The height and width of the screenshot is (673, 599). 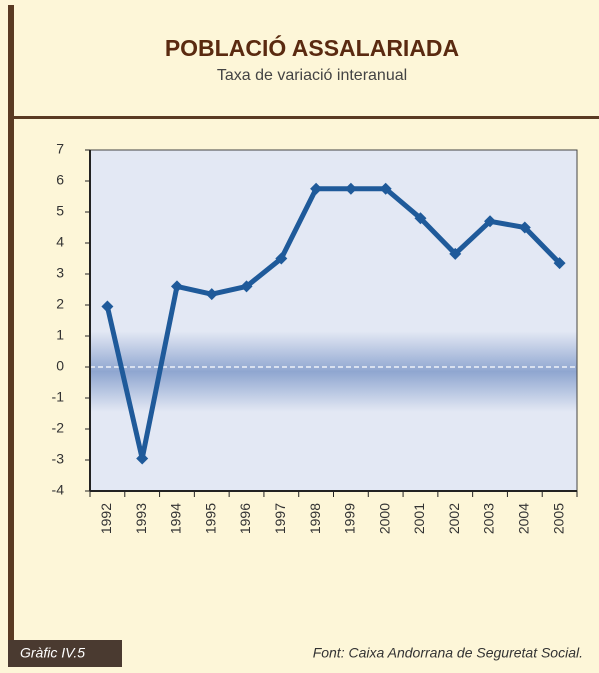 I want to click on y-tick-label: 7, so click(x=60, y=149).